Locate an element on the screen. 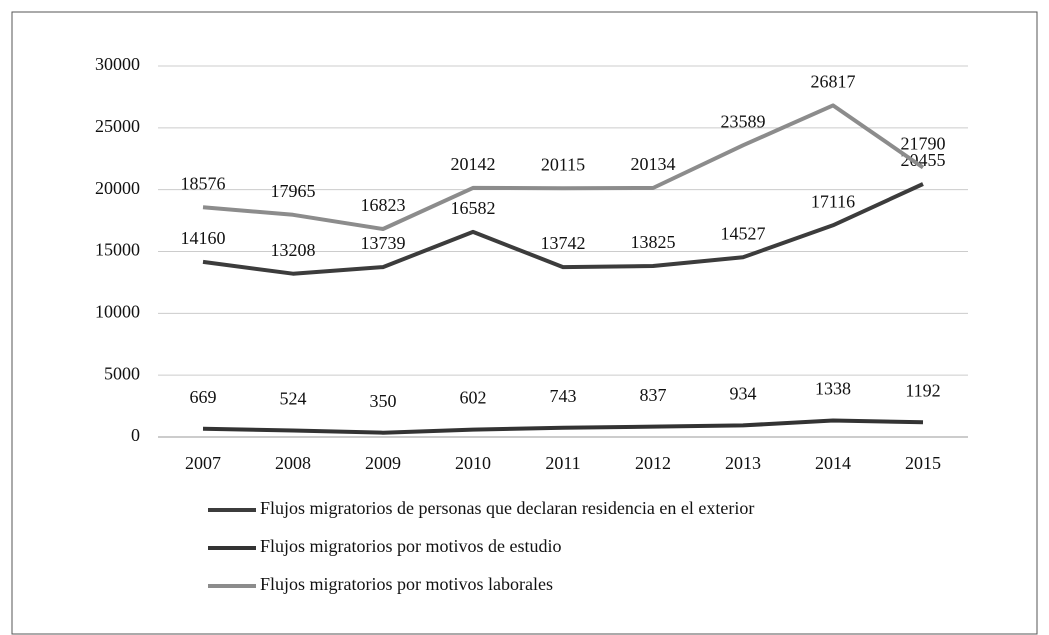 The width and height of the screenshot is (1049, 635). data-label: 1192 is located at coordinates (922, 390).